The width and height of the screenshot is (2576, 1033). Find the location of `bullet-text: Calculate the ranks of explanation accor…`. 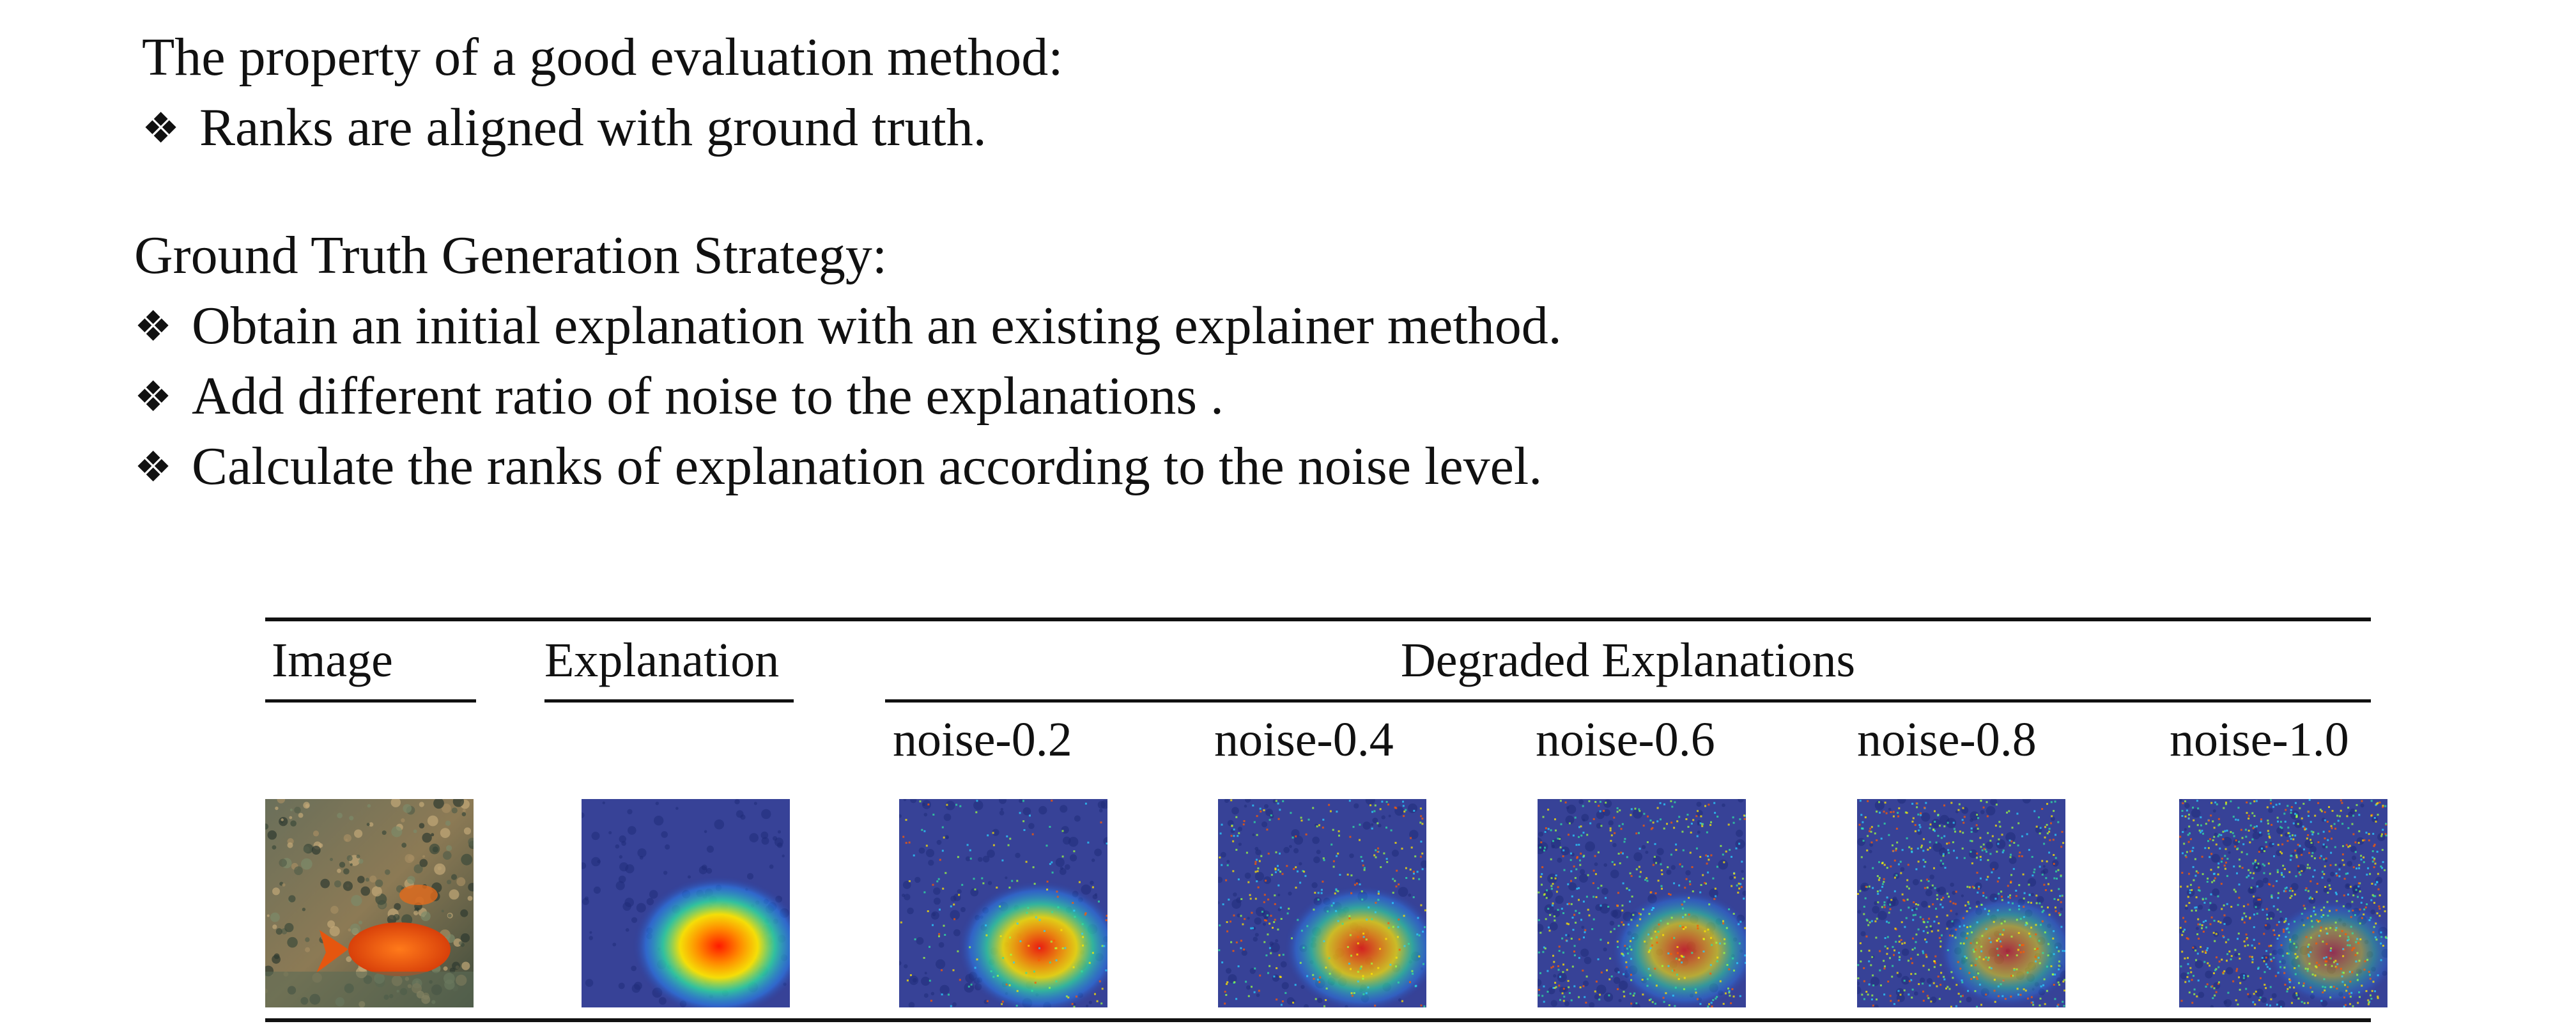

bullet-text: Calculate the ranks of explanation accor… is located at coordinates (867, 466).